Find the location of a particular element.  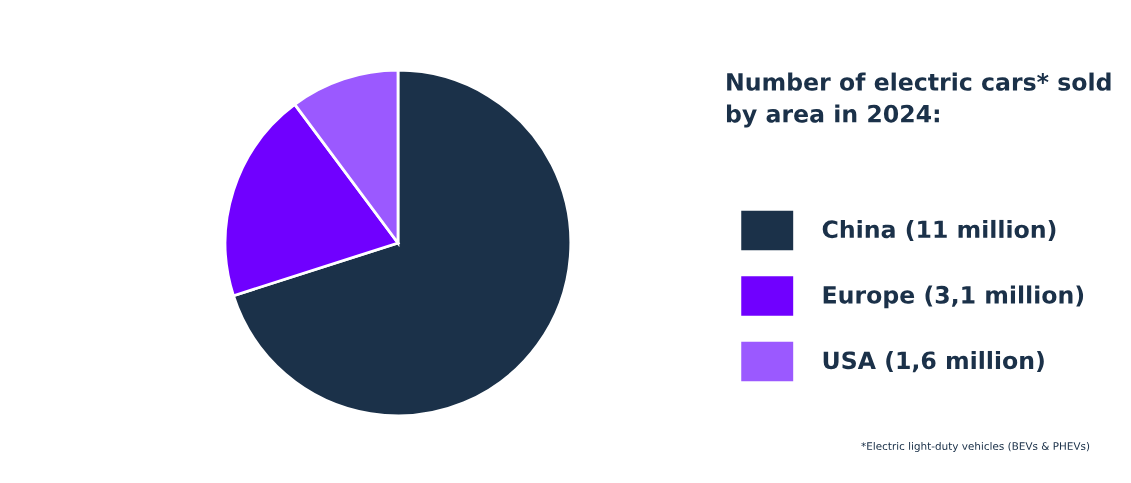

text: *Electric light-duty vehicles (BEVs & PHEVs) is located at coordinates (975, 447).